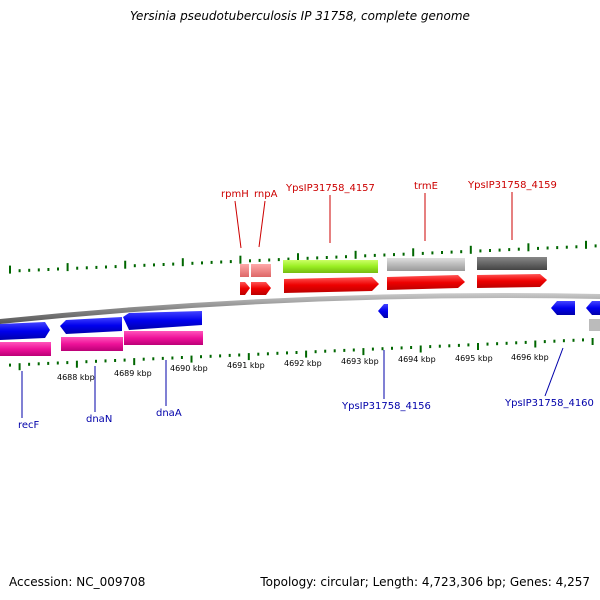 The width and height of the screenshot is (600, 600). Describe the element at coordinates (235, 194) in the screenshot. I see `rpmH-label: rpmH` at that location.